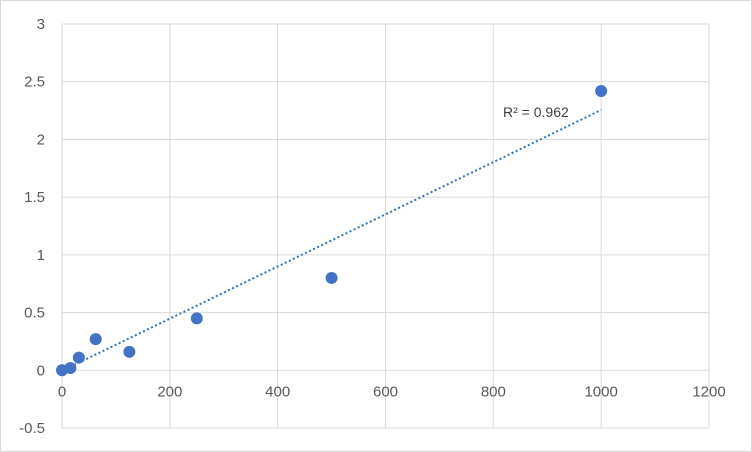  What do you see at coordinates (41, 139) in the screenshot?
I see `y-tick-label: 2` at bounding box center [41, 139].